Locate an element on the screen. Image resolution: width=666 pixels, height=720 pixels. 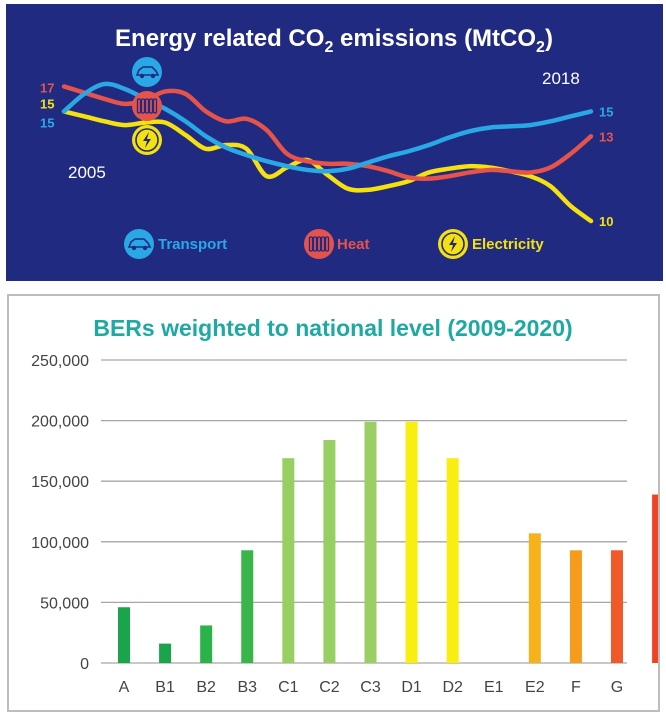
start-value-electricity: 15 is located at coordinates (47, 103).